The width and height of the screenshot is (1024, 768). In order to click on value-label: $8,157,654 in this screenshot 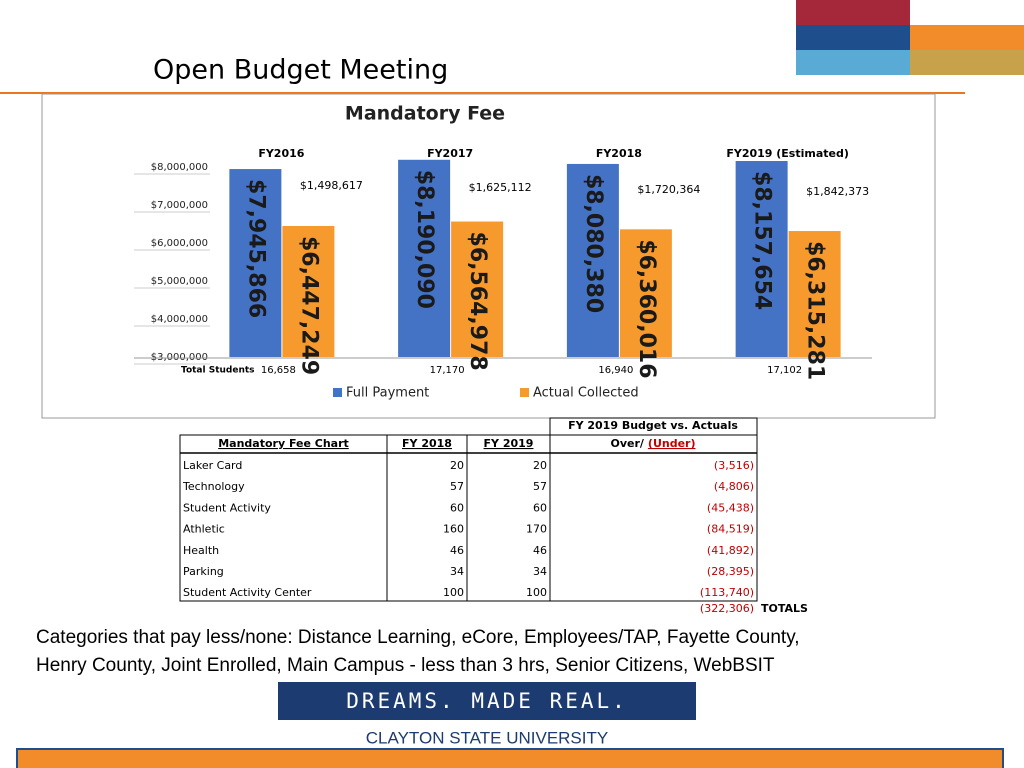, I will do `click(762, 240)`.